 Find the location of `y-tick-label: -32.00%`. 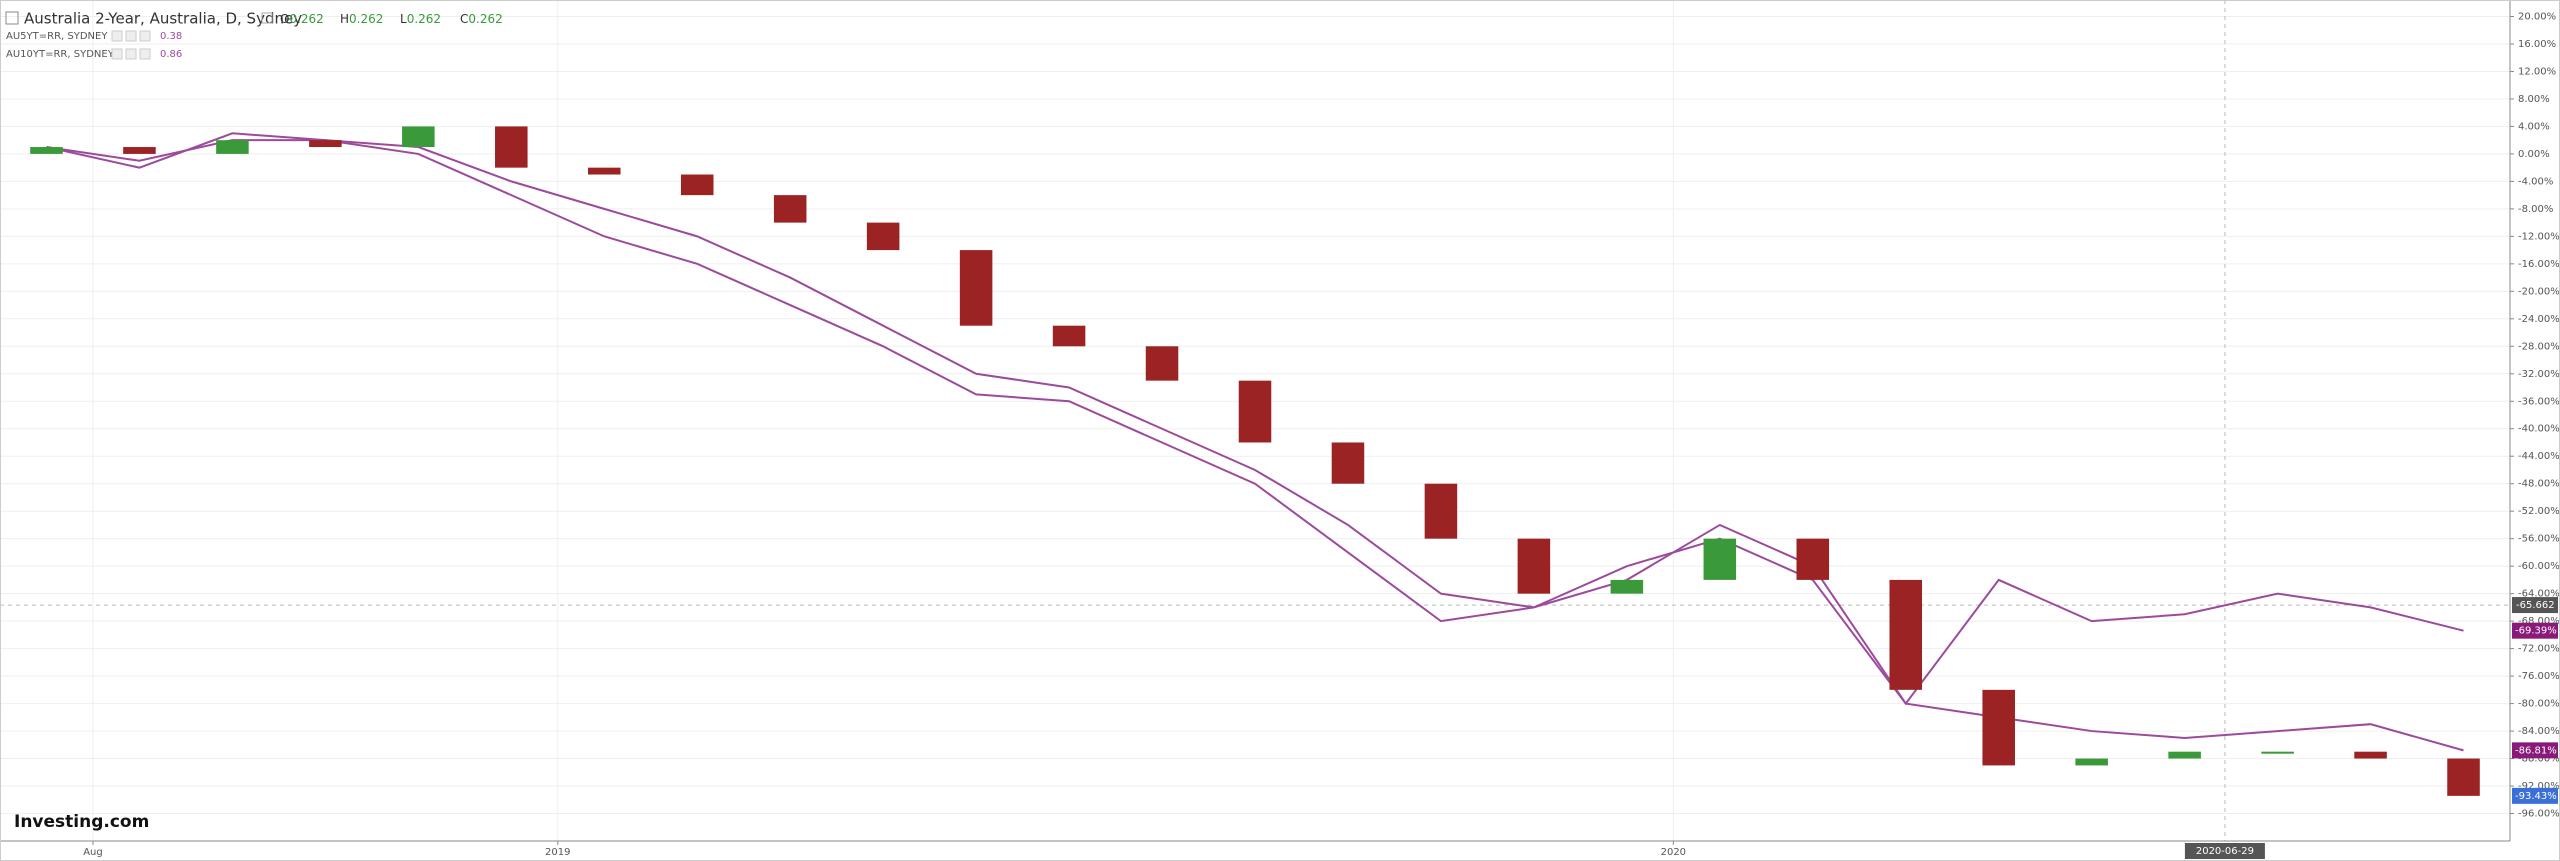

y-tick-label: -32.00% is located at coordinates (2539, 374).